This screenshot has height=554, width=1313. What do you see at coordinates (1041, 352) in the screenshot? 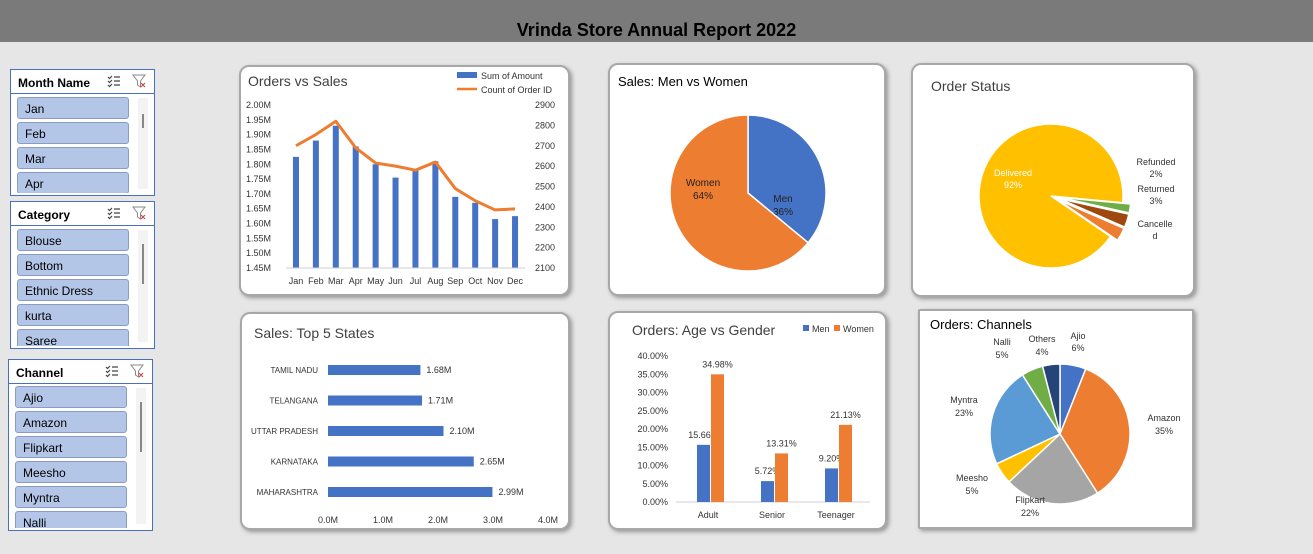
I see `slice-pct-others: 4%` at bounding box center [1041, 352].